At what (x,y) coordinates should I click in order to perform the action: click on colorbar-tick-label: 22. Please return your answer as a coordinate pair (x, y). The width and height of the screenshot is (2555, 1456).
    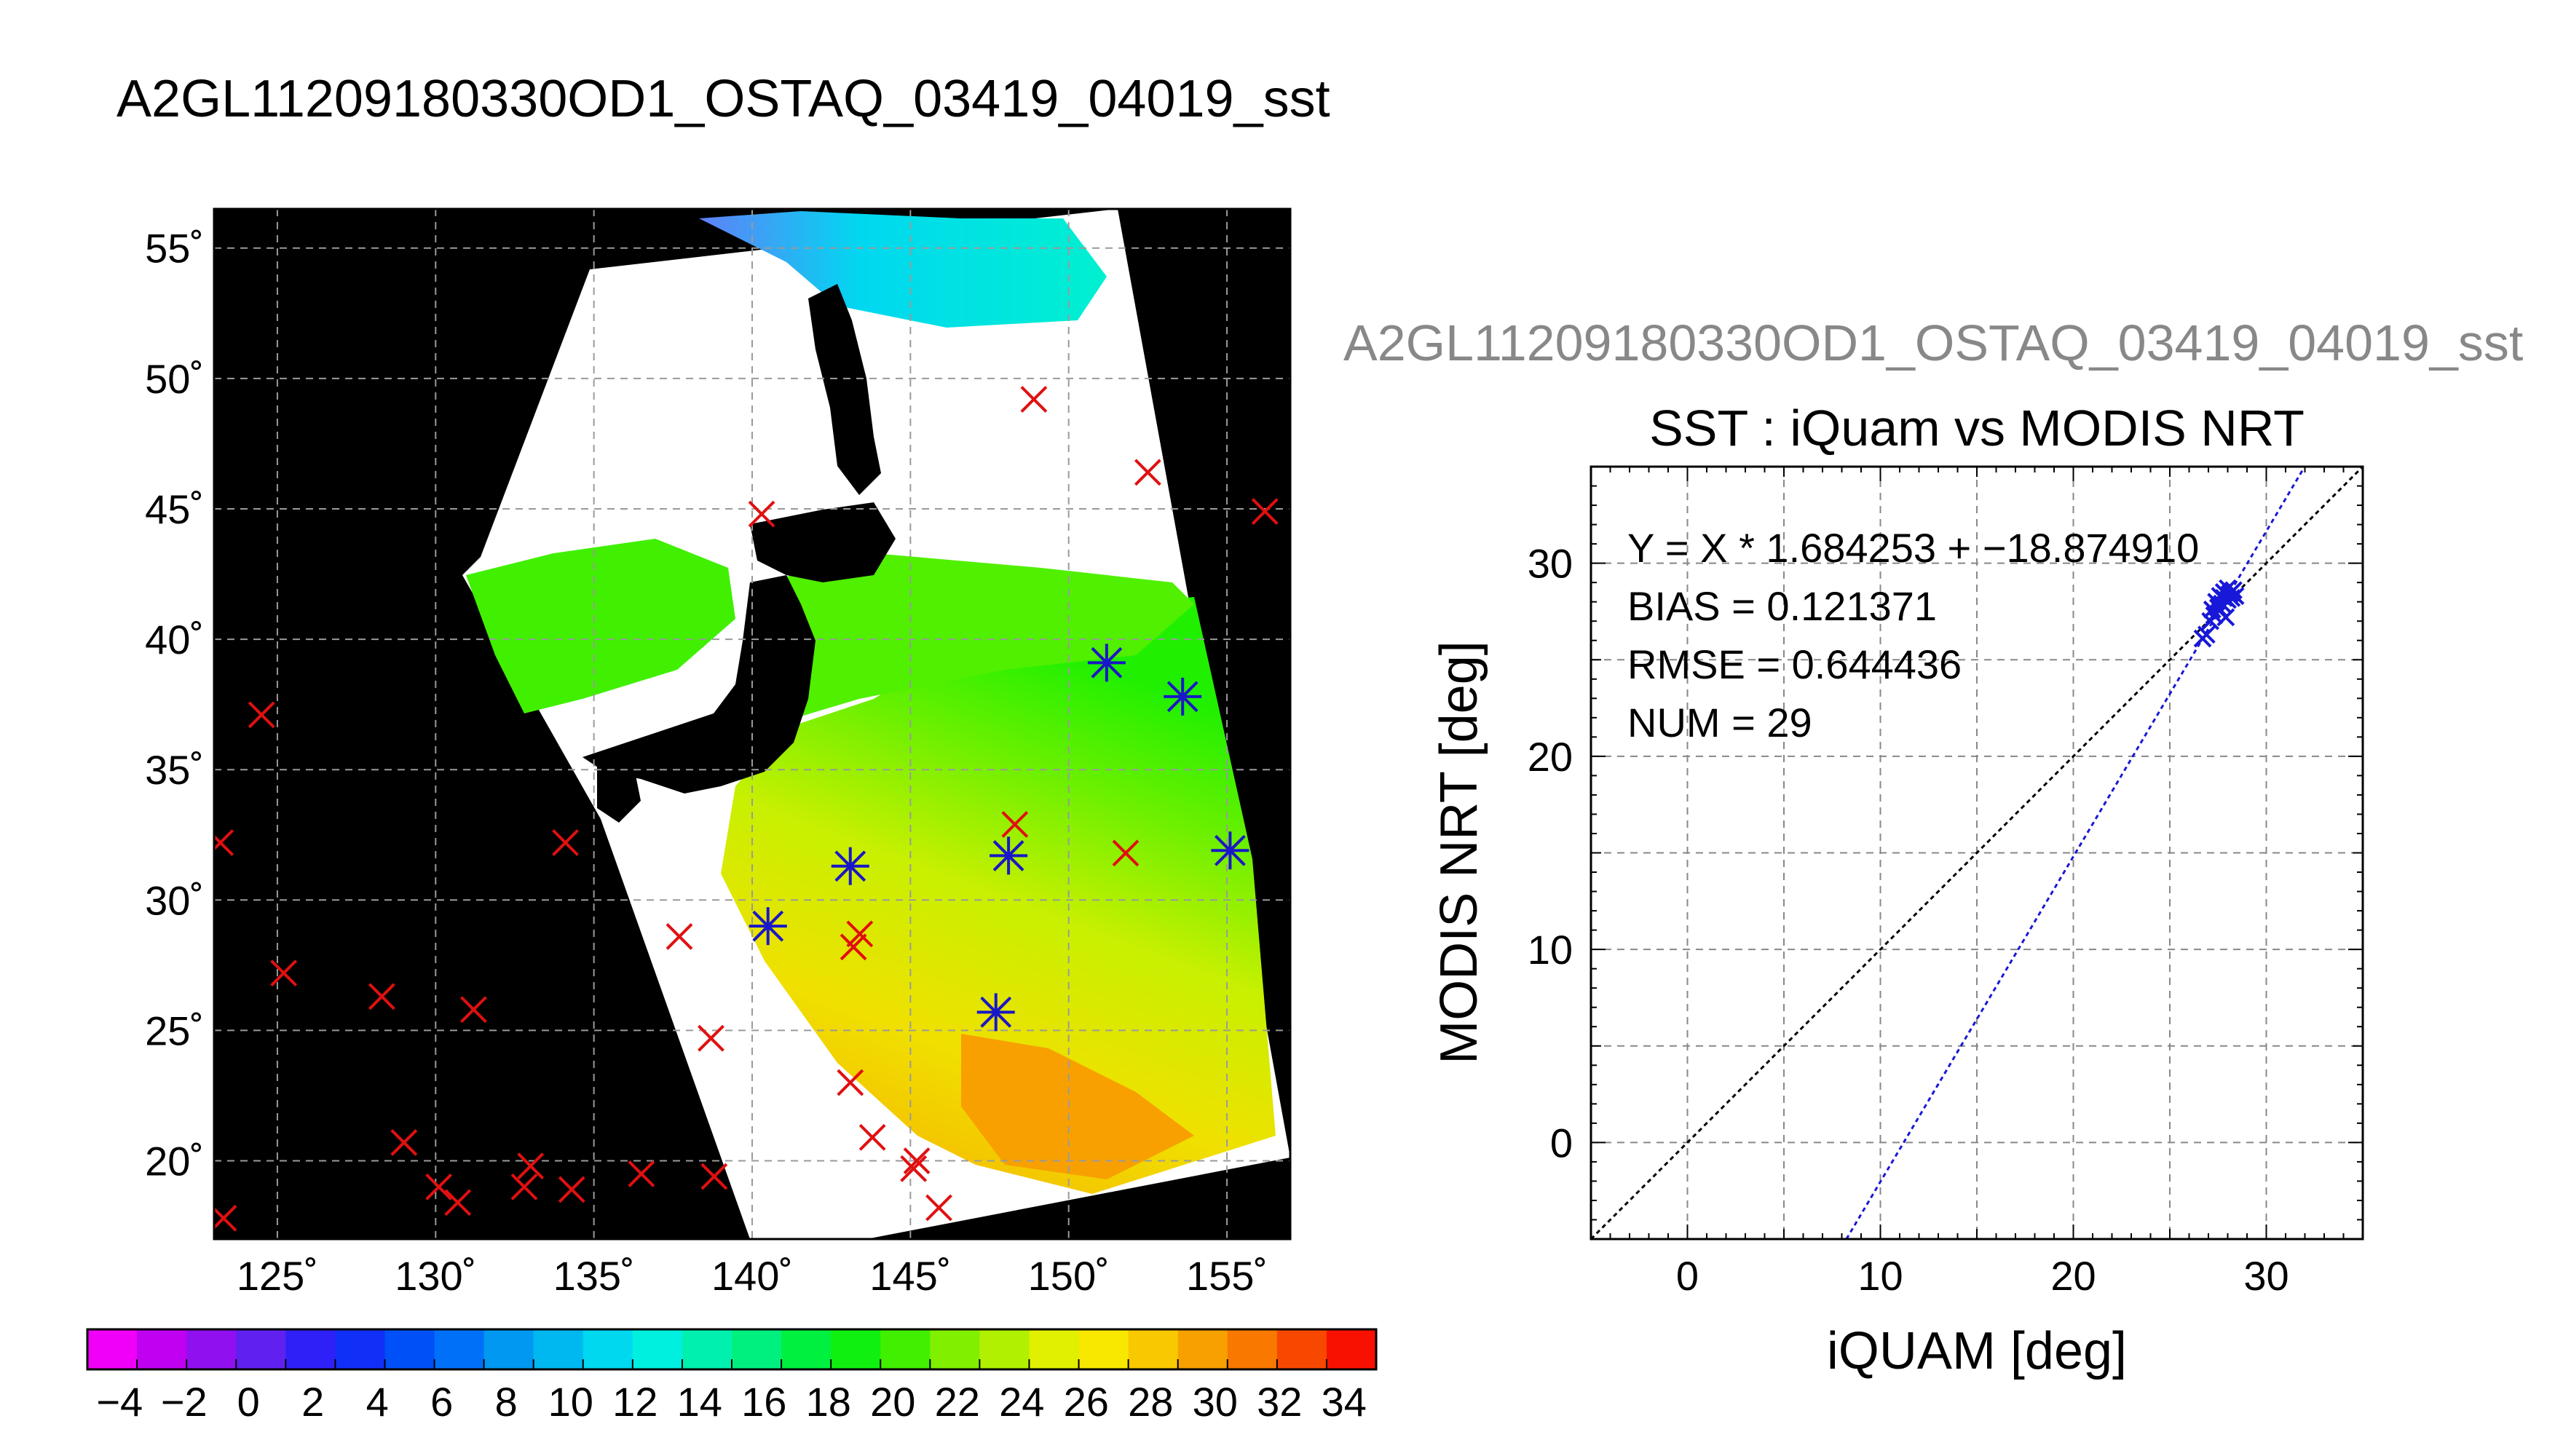
    Looking at the image, I should click on (957, 1402).